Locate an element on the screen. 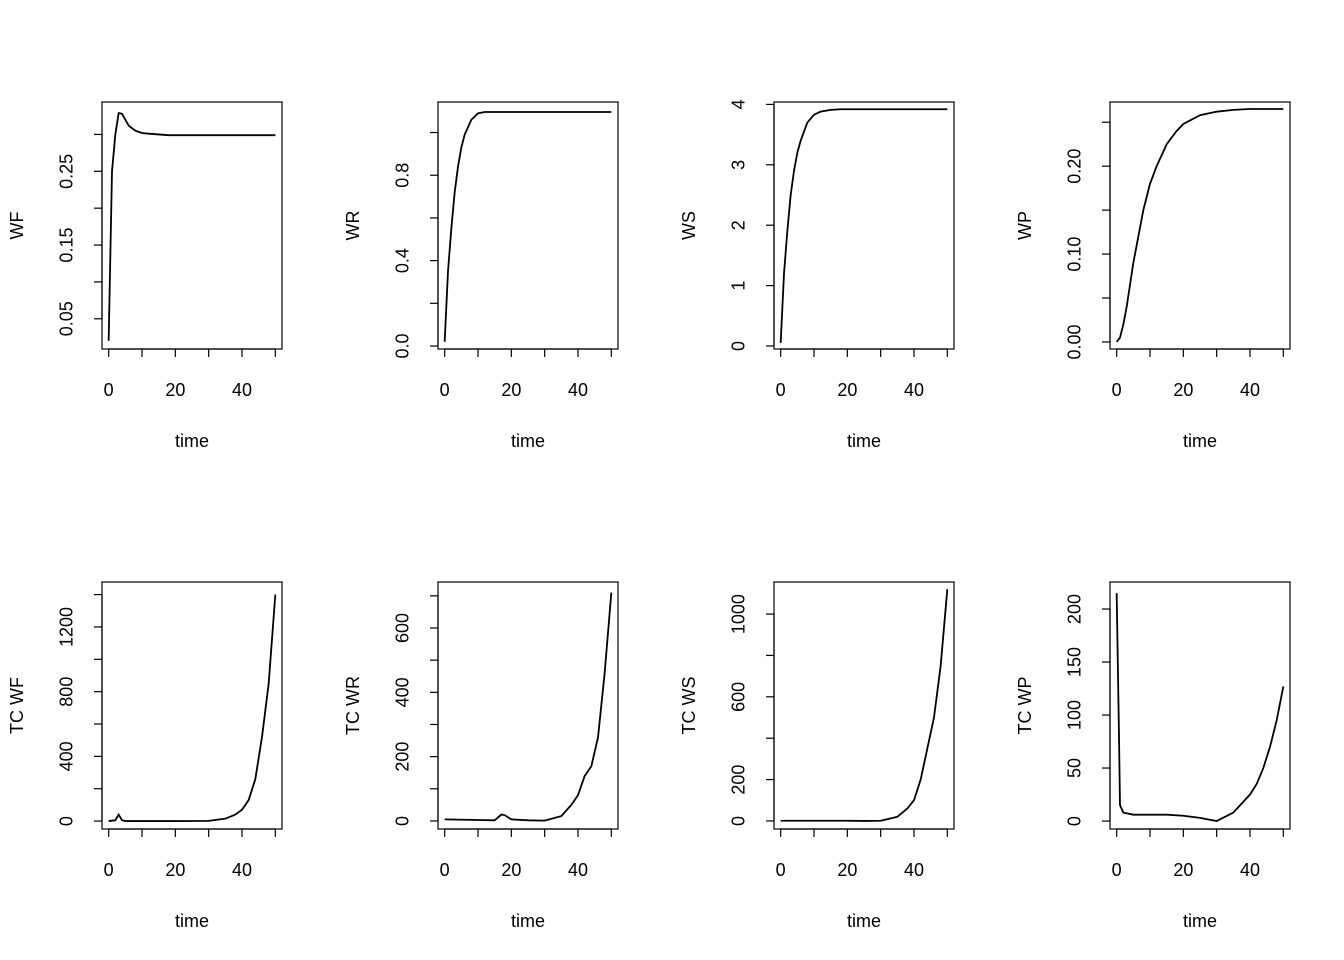 The height and width of the screenshot is (960, 1344). y-tick-label: 2 is located at coordinates (739, 225).